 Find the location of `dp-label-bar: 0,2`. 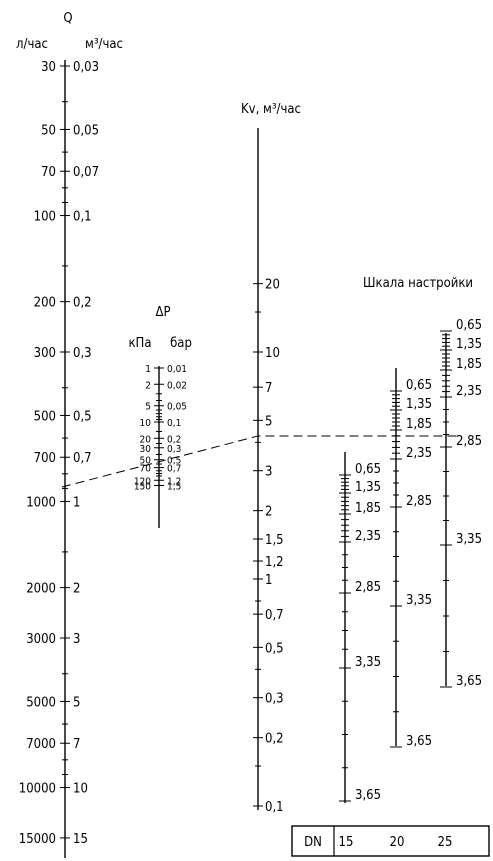

dp-label-bar: 0,2 is located at coordinates (174, 439).